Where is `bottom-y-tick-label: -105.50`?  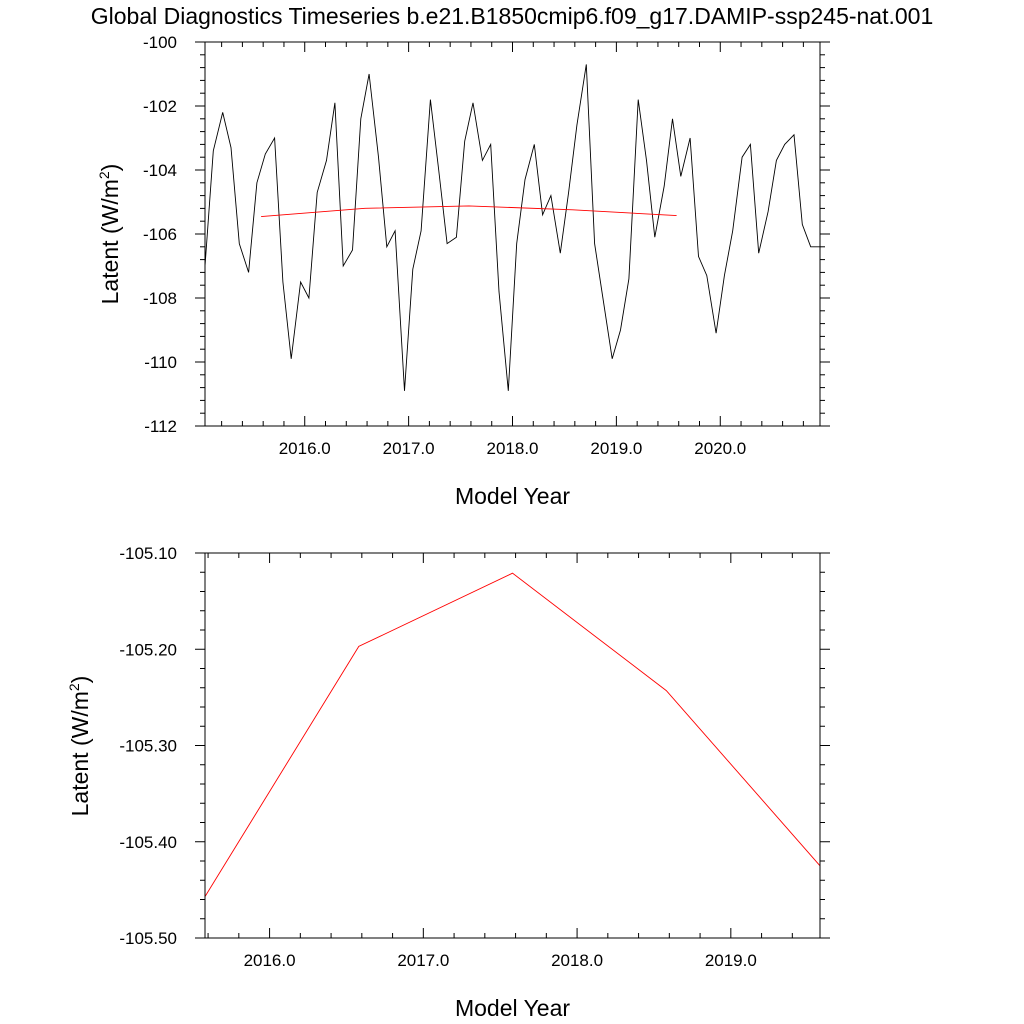 bottom-y-tick-label: -105.50 is located at coordinates (148, 938).